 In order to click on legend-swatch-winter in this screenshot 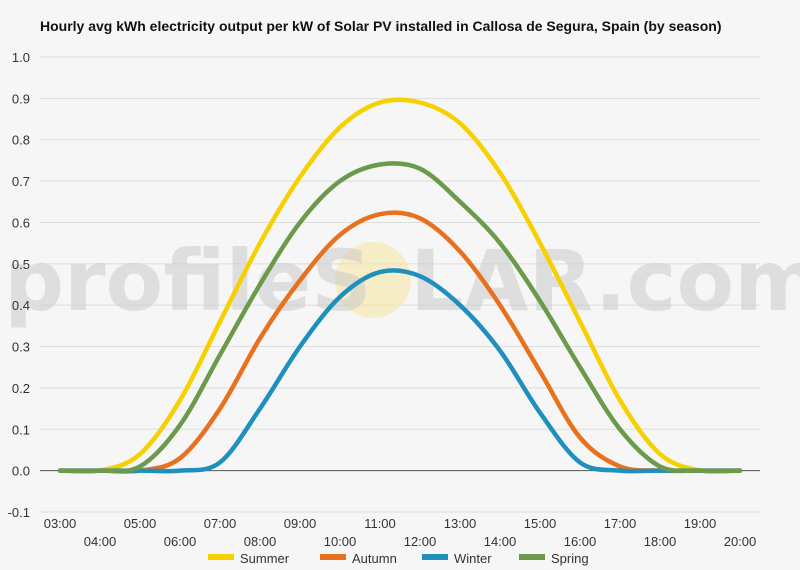, I will do `click(435, 557)`.